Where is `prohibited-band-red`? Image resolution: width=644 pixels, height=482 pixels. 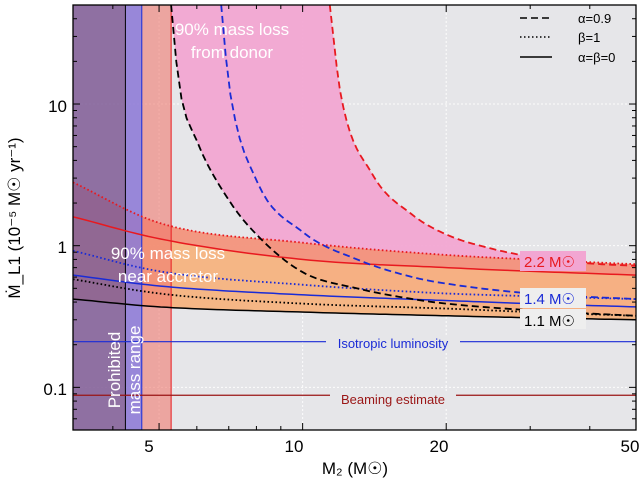 prohibited-band-red is located at coordinates (156, 217).